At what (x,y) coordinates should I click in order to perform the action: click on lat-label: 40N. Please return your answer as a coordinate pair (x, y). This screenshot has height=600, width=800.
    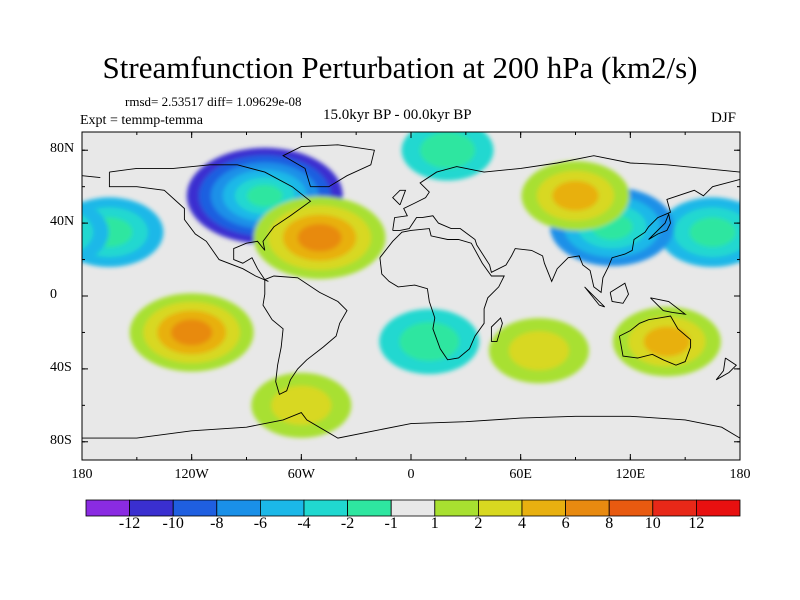
    Looking at the image, I should click on (62, 222).